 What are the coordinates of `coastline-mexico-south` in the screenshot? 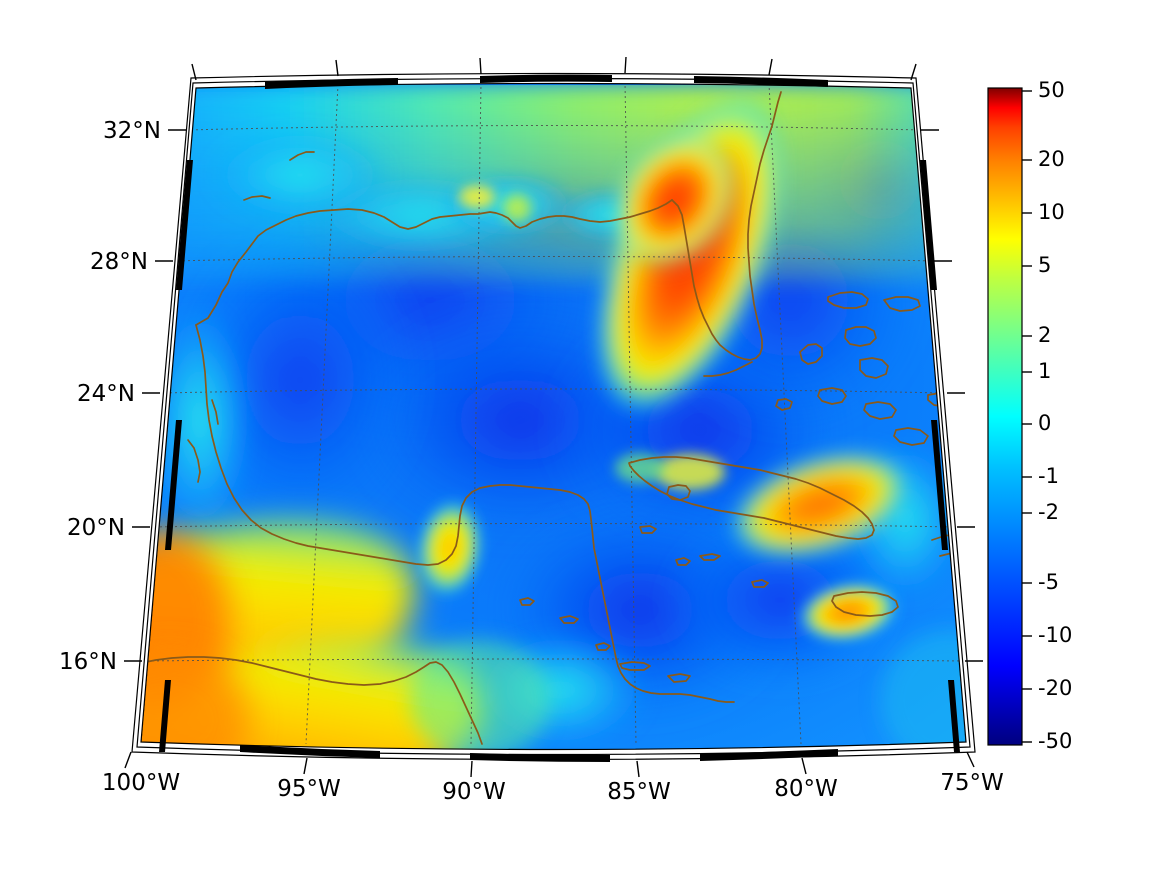 It's located at (312, 700).